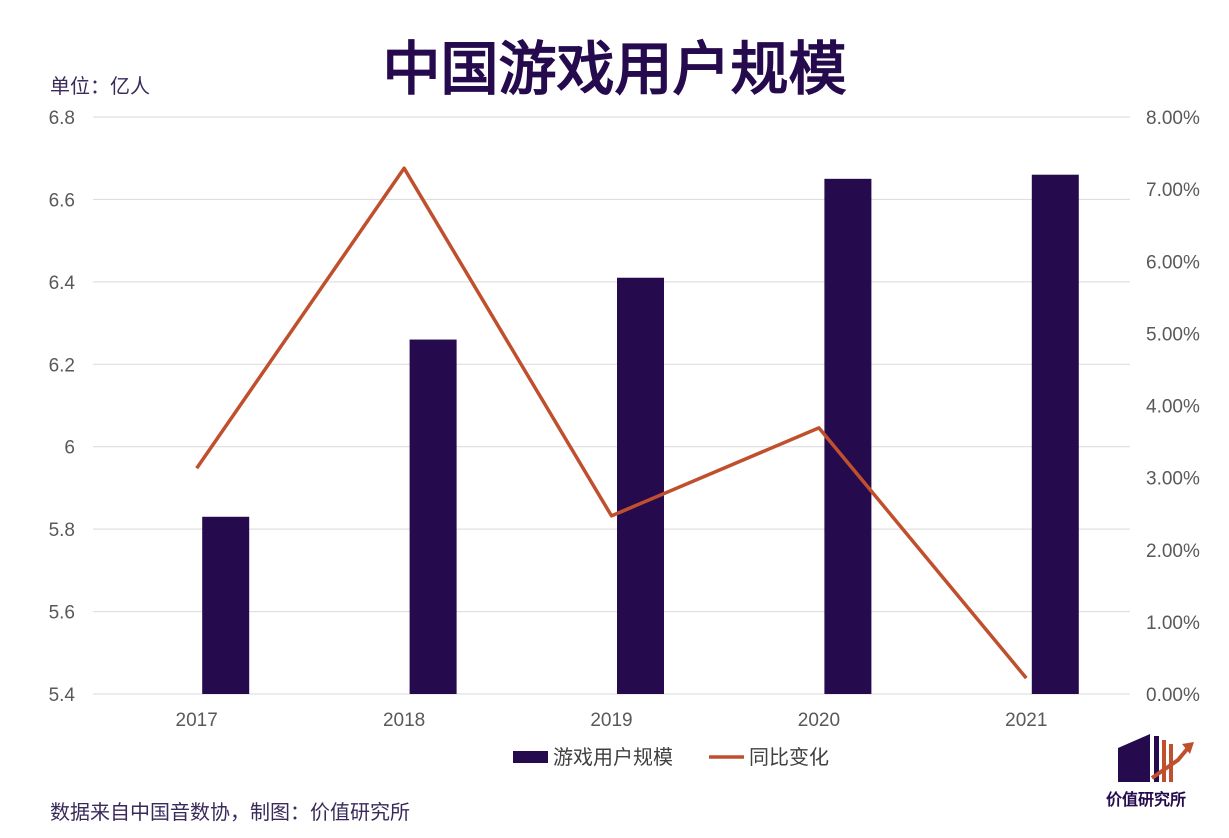 Image resolution: width=1229 pixels, height=838 pixels. I want to click on x-tick-label: 2020, so click(819, 720).